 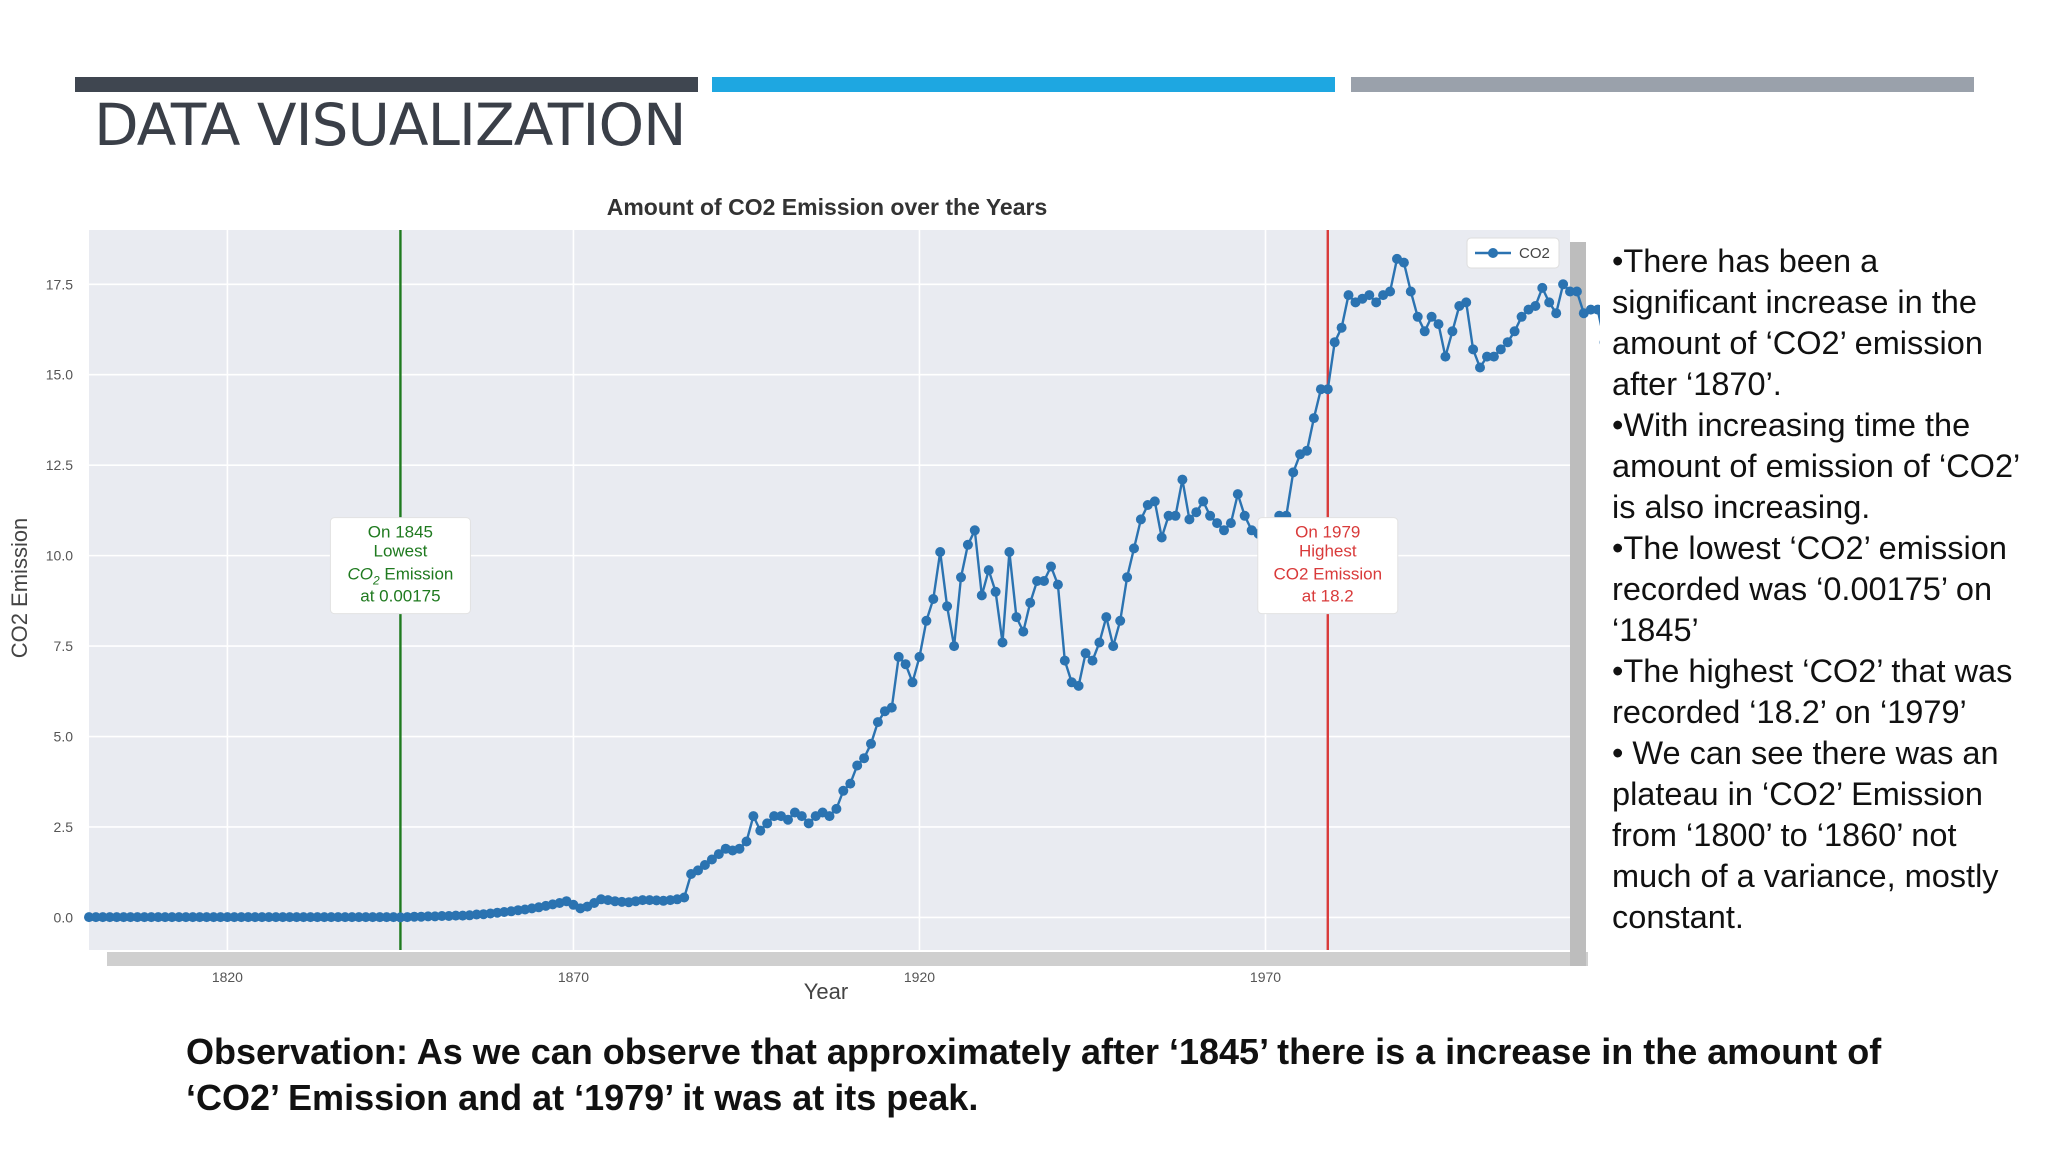 What do you see at coordinates (64, 737) in the screenshot?
I see `y-tick-label: 5.0` at bounding box center [64, 737].